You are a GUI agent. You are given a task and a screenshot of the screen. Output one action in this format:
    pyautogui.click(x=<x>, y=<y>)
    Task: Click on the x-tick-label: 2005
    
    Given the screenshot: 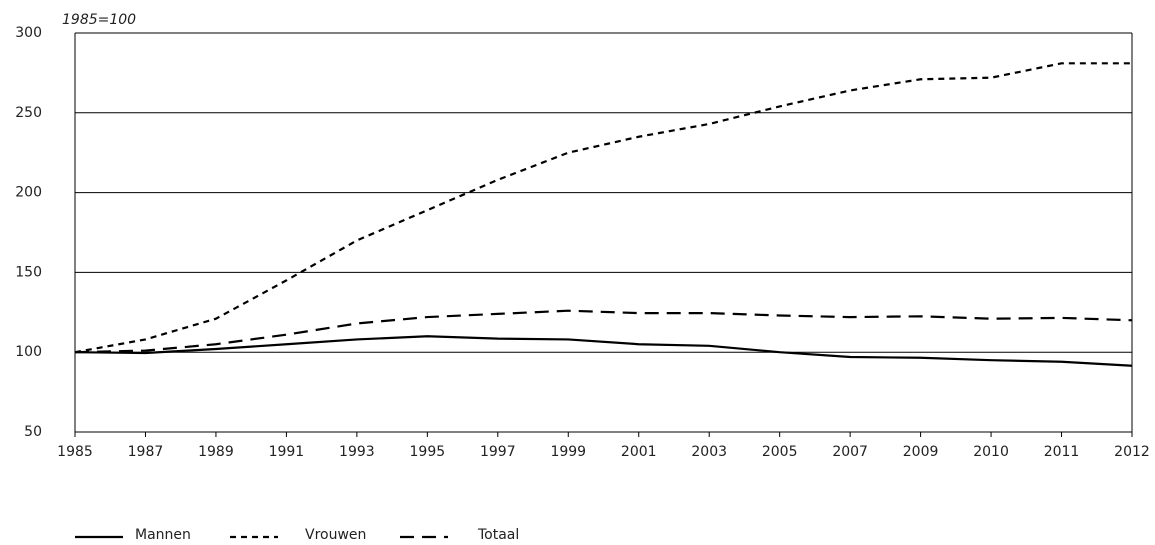 What is the action you would take?
    pyautogui.click(x=780, y=452)
    